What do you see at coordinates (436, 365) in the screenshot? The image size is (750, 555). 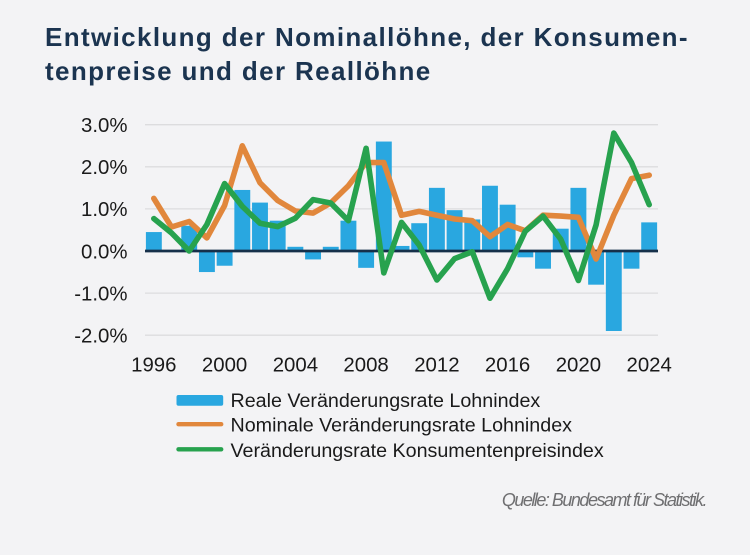 I see `svg-text: 2012` at bounding box center [436, 365].